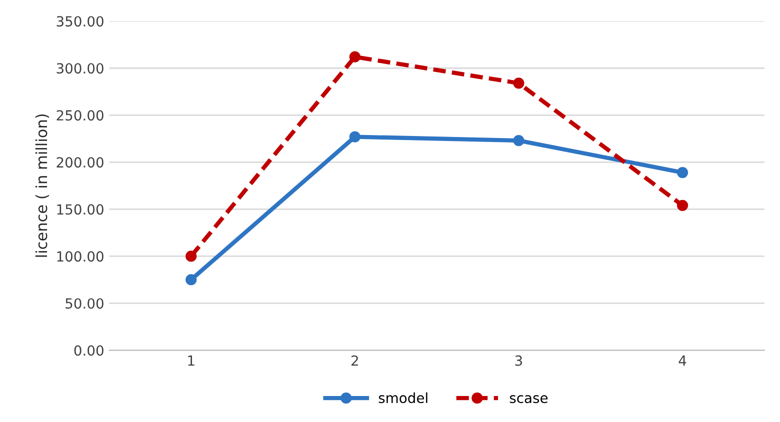 The width and height of the screenshot is (780, 422). I want to click on y-tick-label: 200.00, so click(80, 162).